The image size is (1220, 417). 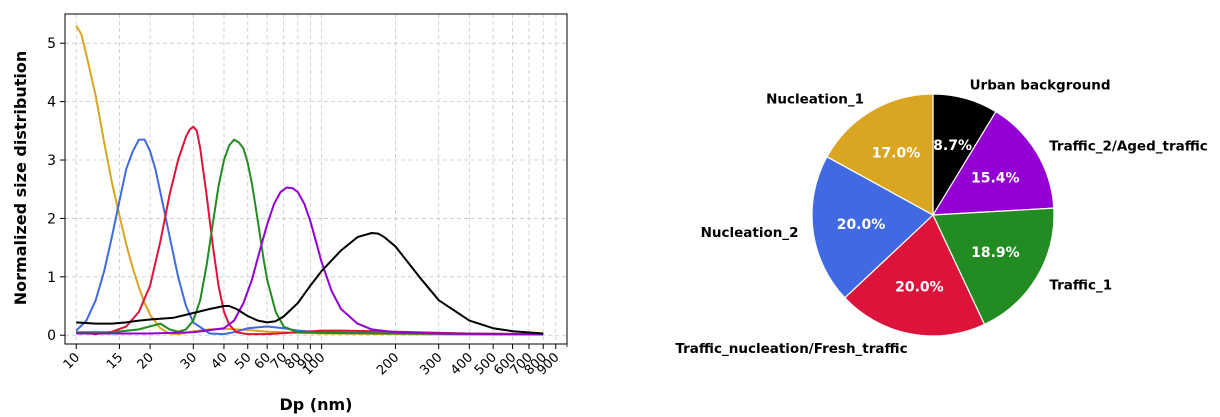 I want to click on pie-slice-label: Traffic_1, so click(x=1080, y=285).